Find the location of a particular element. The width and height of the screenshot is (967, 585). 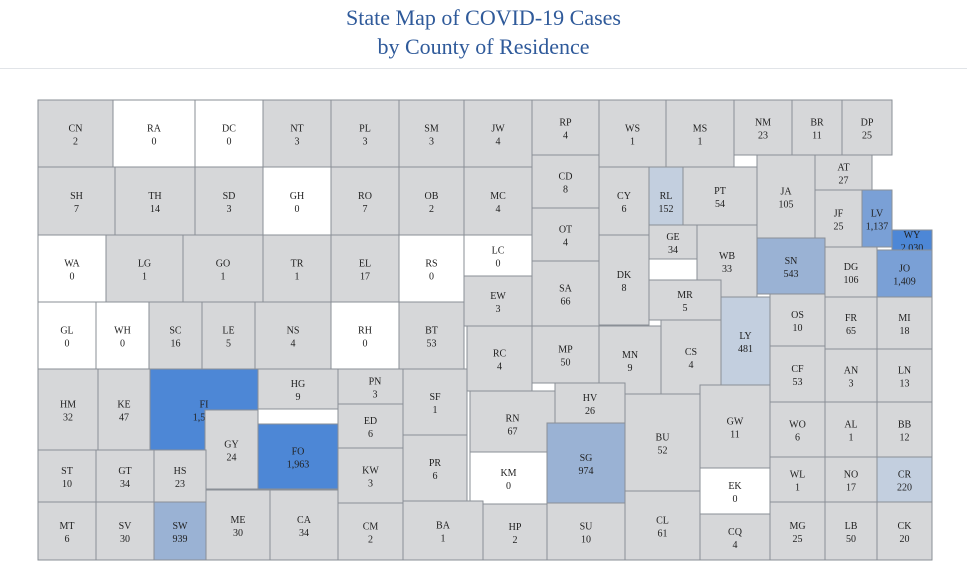

county-lc: LC 0 is located at coordinates (498, 255).